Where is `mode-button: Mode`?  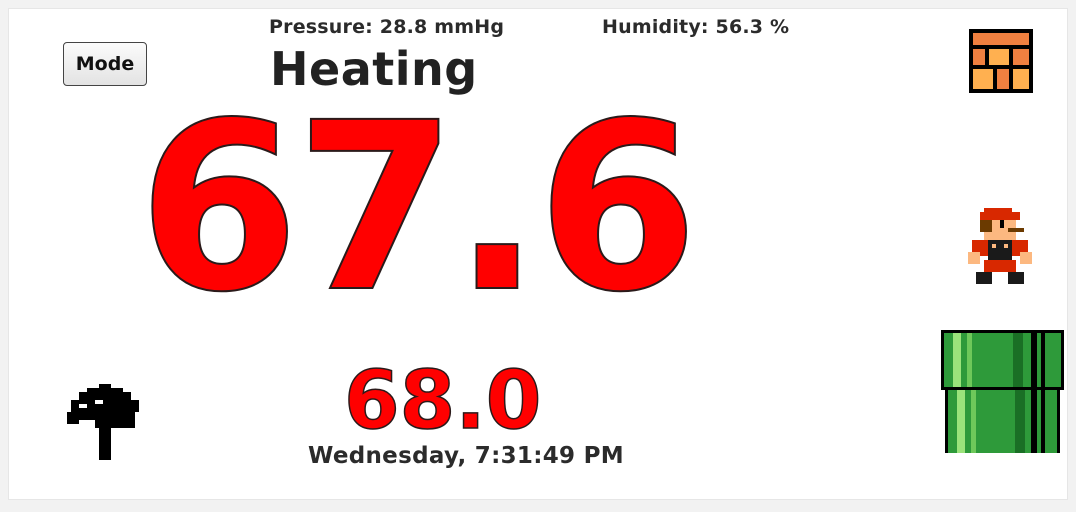
mode-button: Mode is located at coordinates (105, 64).